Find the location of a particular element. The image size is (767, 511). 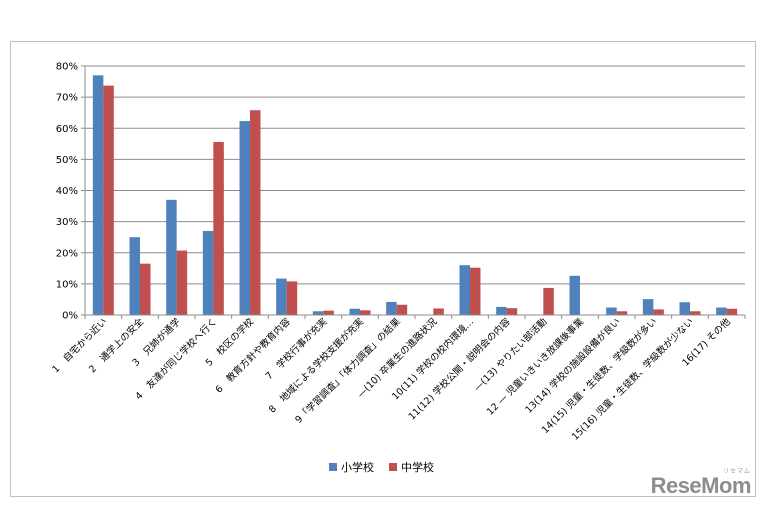

y-tick-label: 60% is located at coordinates (67, 129).